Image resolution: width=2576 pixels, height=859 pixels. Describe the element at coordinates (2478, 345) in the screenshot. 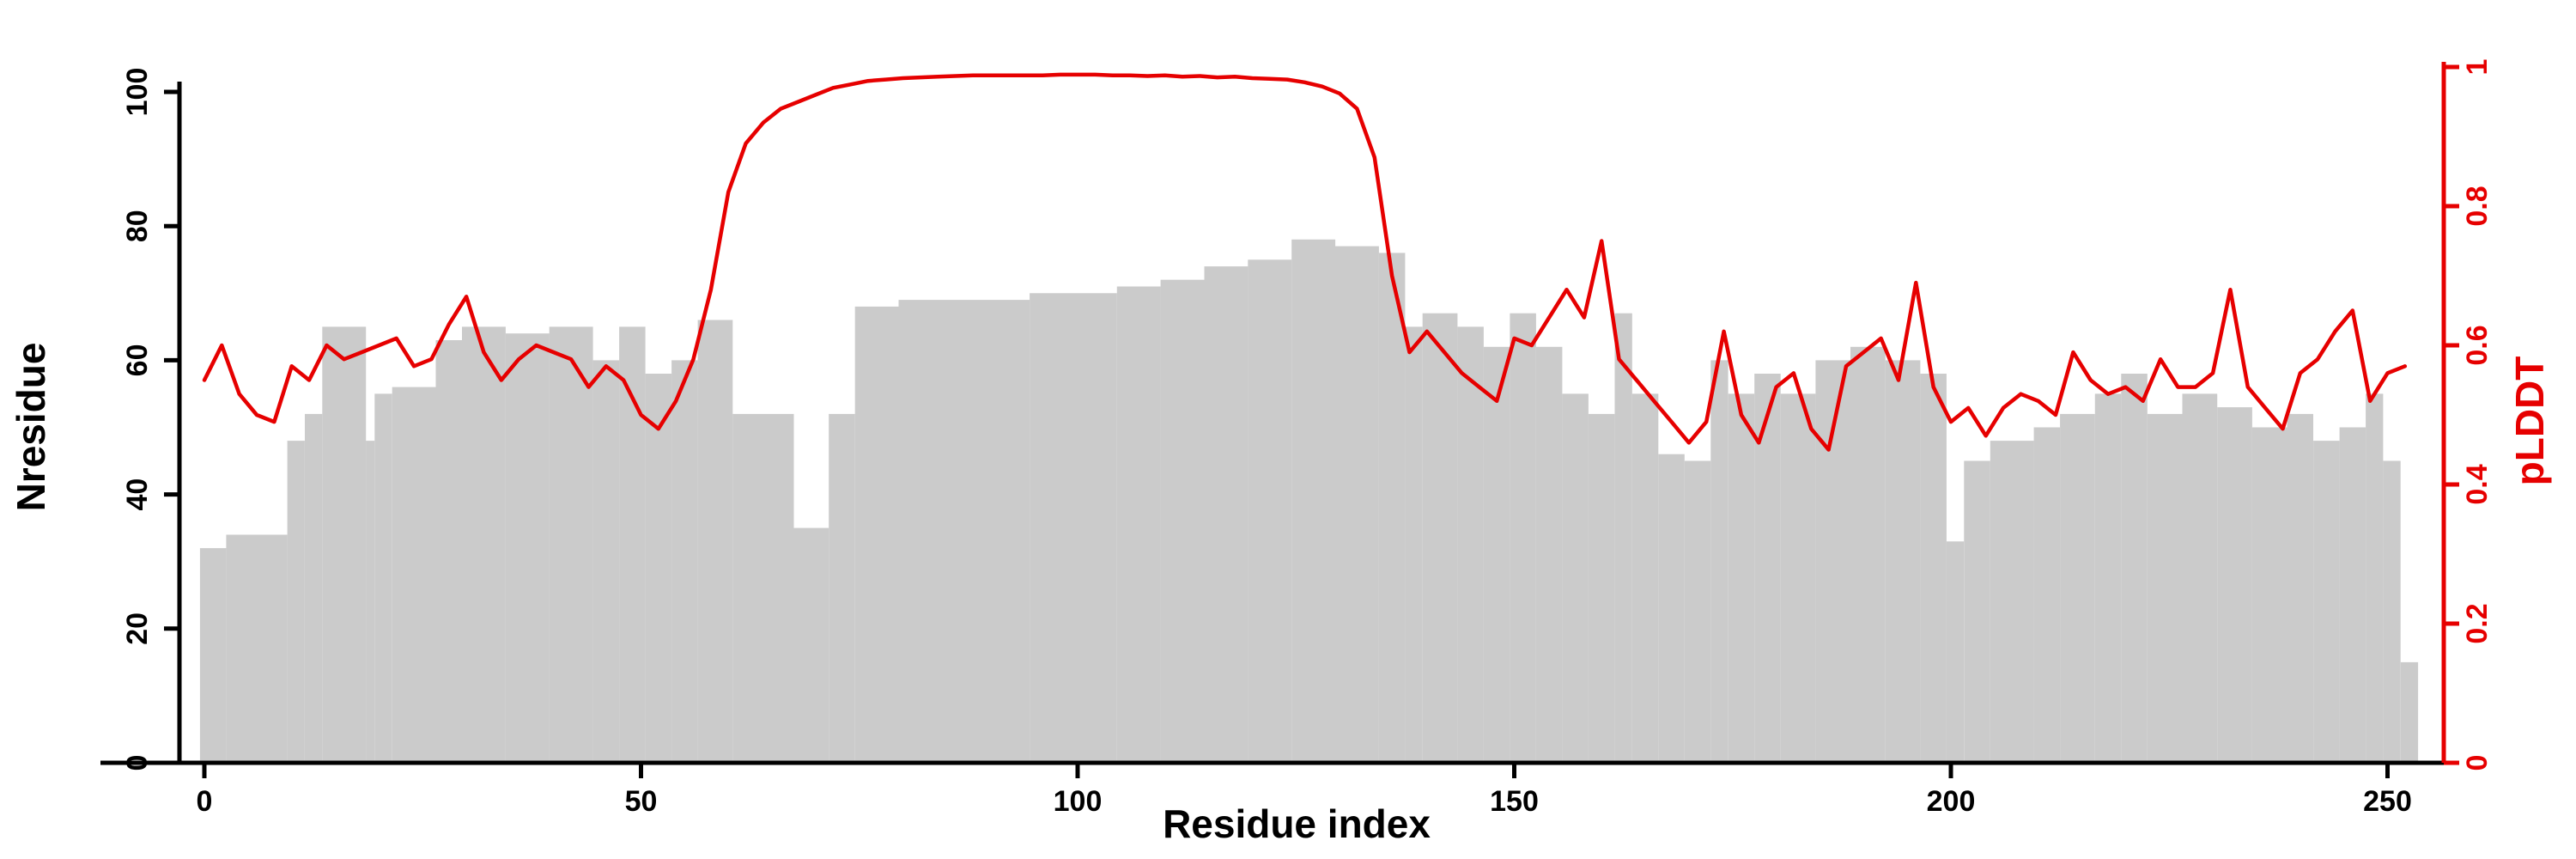

I see `y-right-tick-label: 0.6` at that location.